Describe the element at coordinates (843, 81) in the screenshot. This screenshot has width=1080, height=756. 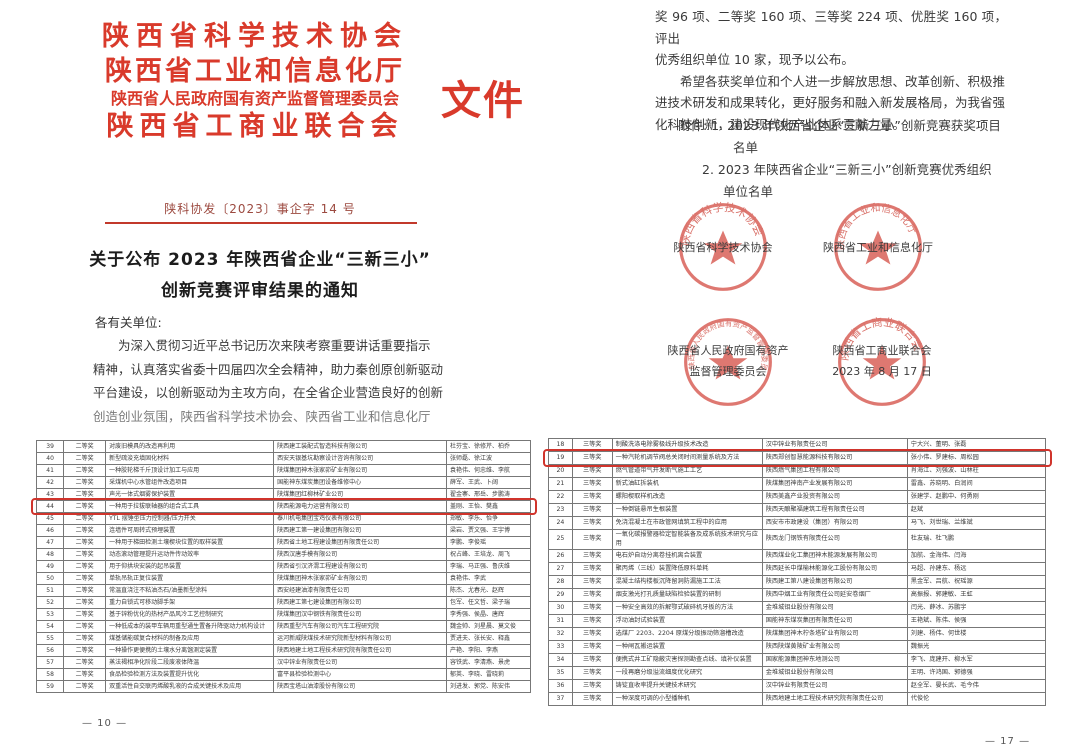
I see `body-line: 希望各获奖单位和个人进一步解放思想、改革创新、积极推` at that location.